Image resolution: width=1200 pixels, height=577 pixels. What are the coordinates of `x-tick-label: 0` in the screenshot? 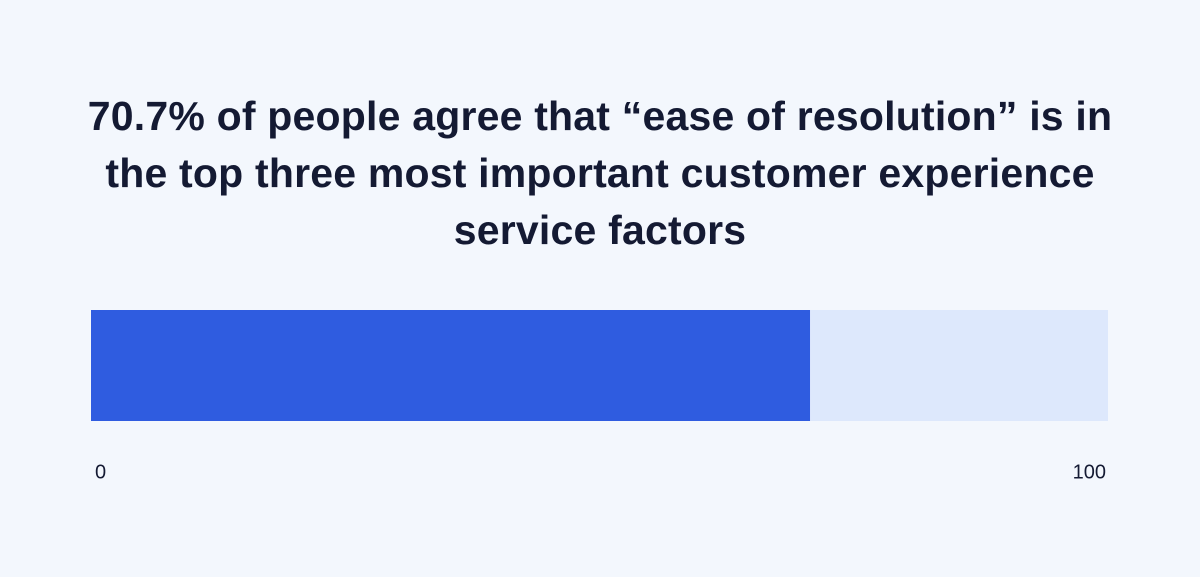 It's located at (100, 472).